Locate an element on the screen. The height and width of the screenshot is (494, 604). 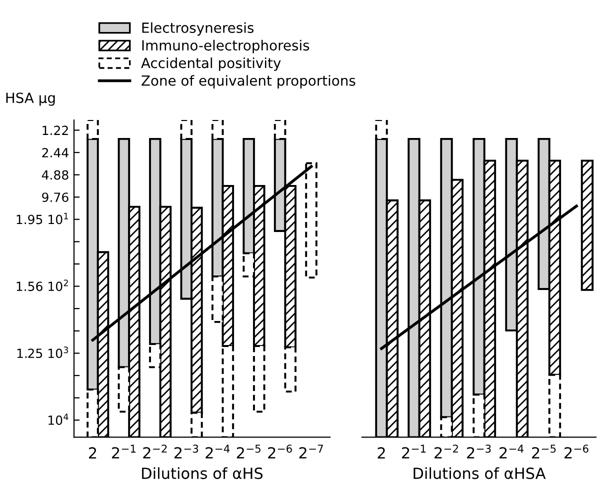
x-axis-title: Dilutions of αHSA is located at coordinates (480, 473).